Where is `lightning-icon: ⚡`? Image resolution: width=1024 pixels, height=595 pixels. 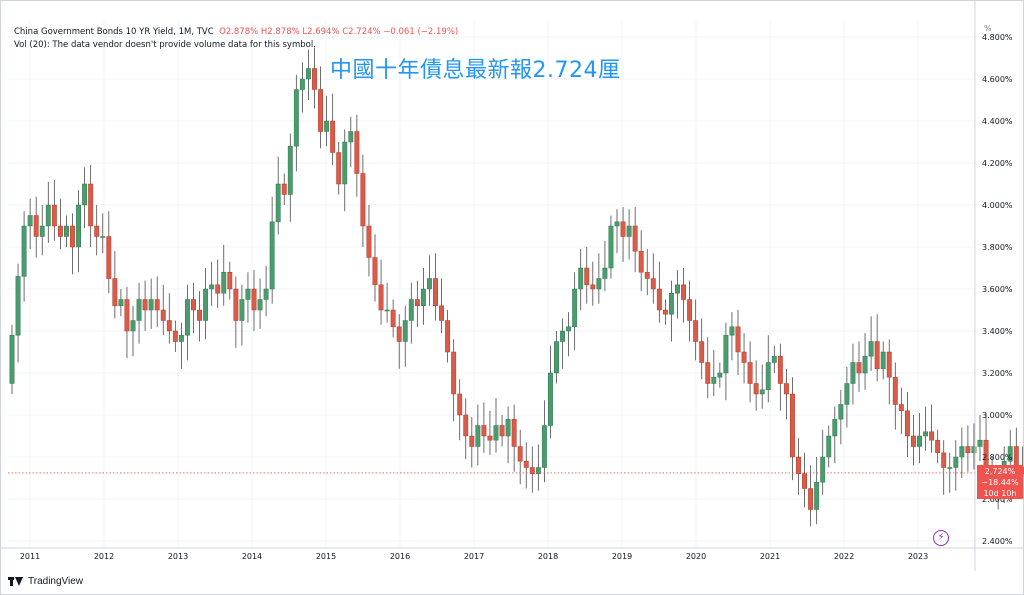 lightning-icon: ⚡ is located at coordinates (941, 538).